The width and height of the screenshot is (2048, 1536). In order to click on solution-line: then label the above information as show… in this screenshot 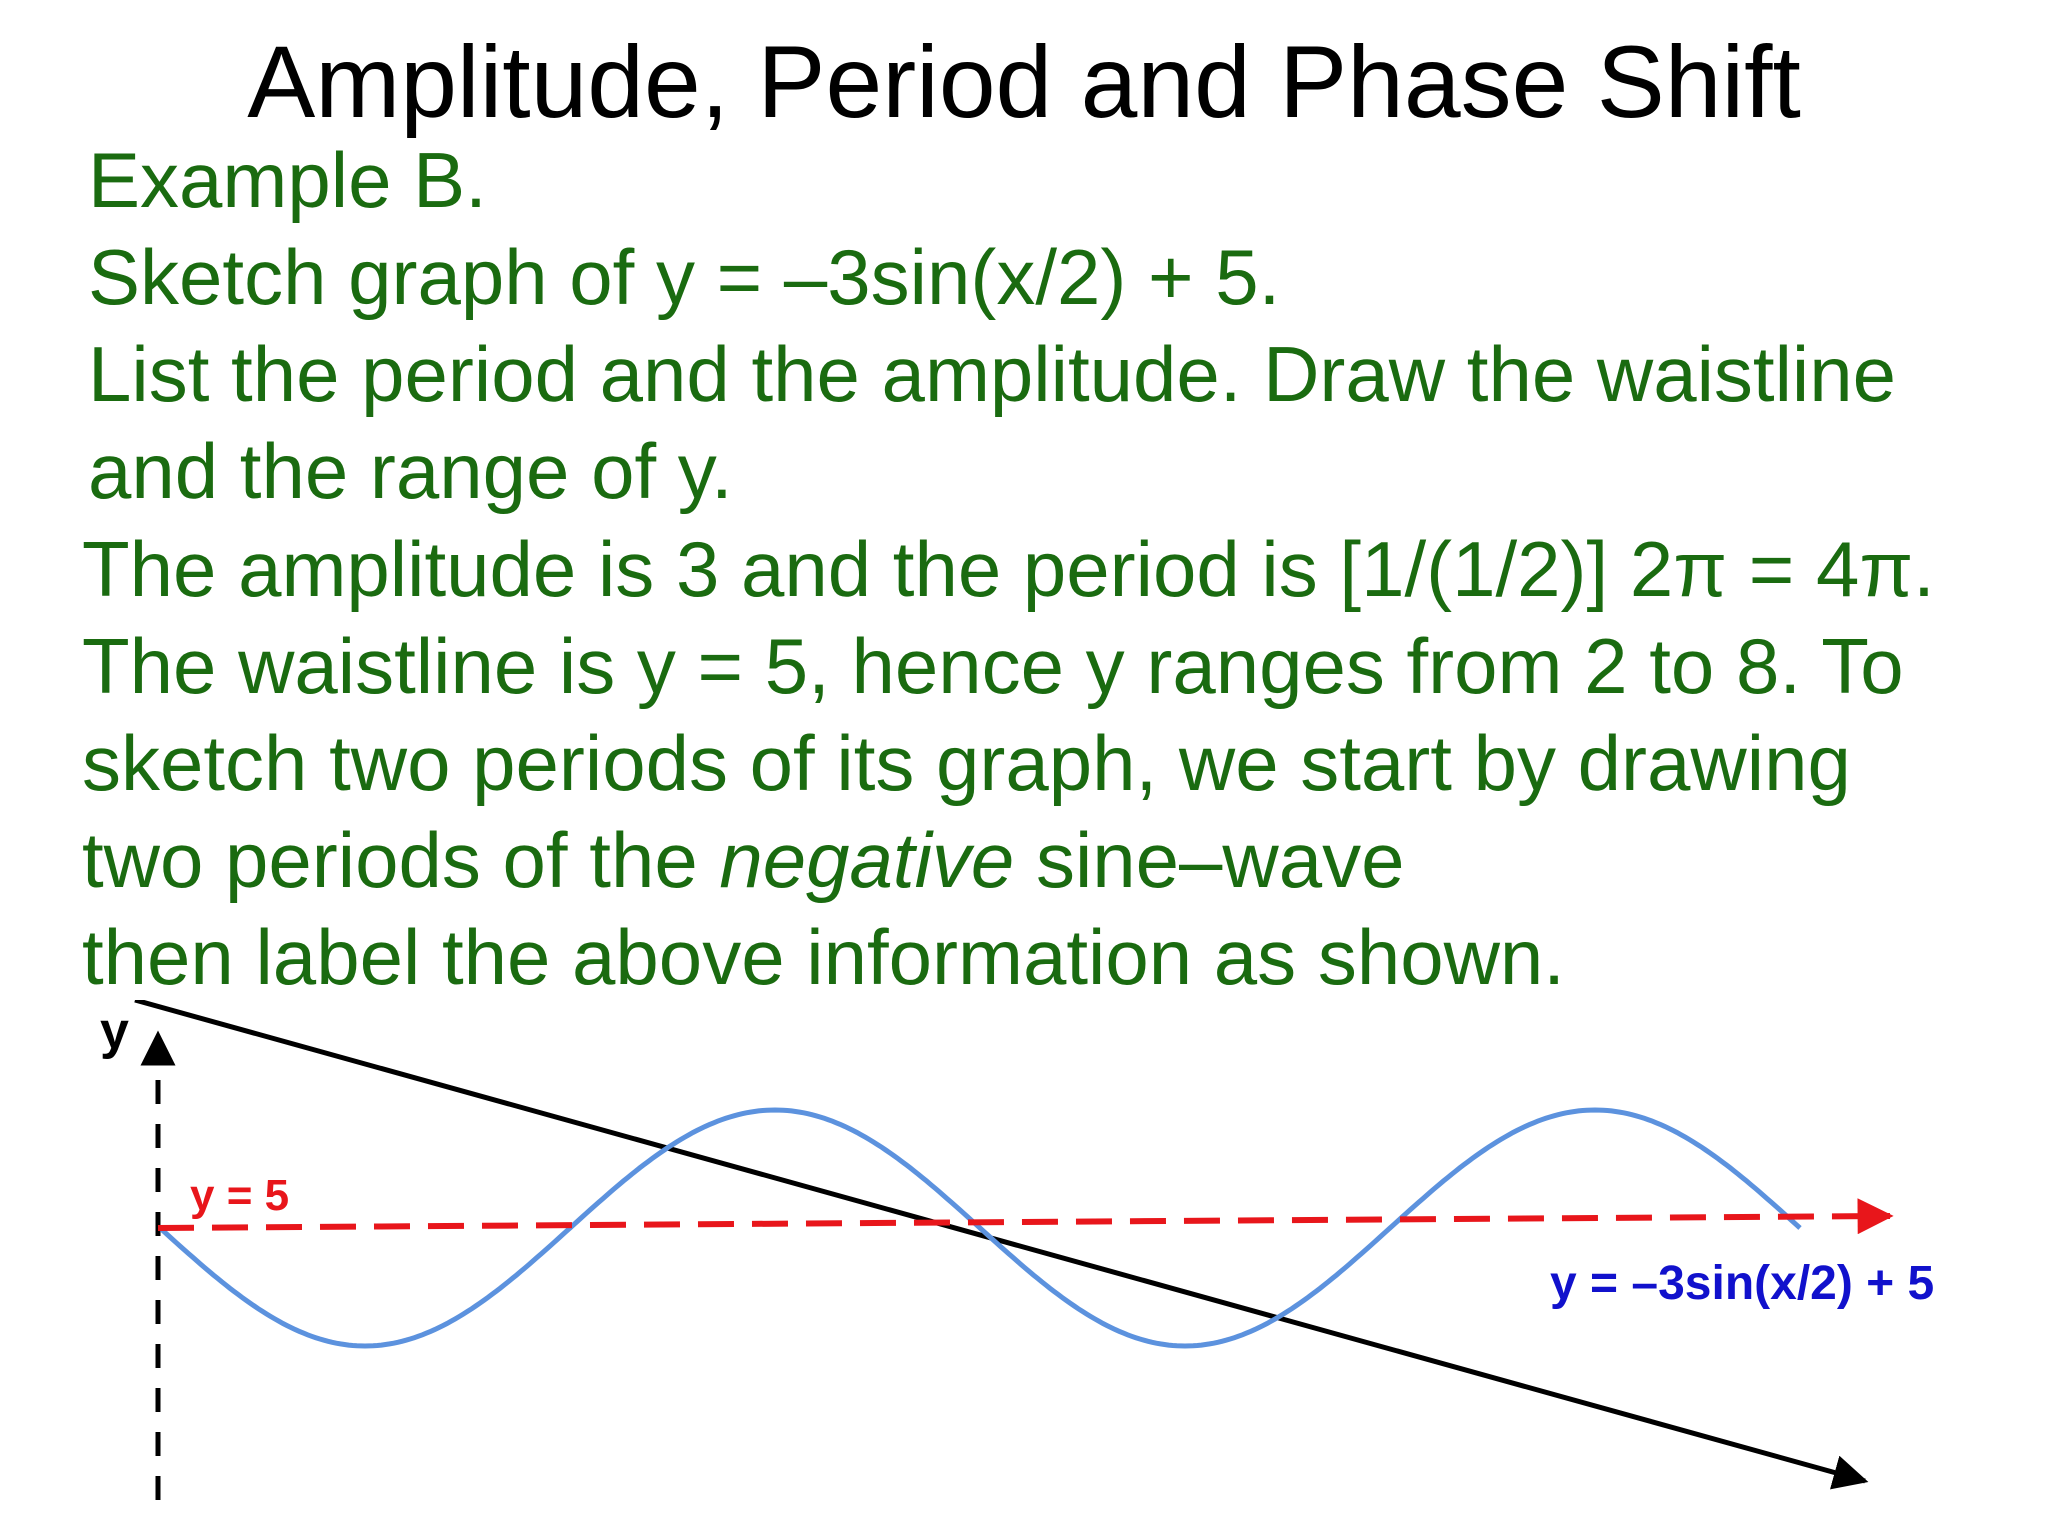, I will do `click(823, 957)`.